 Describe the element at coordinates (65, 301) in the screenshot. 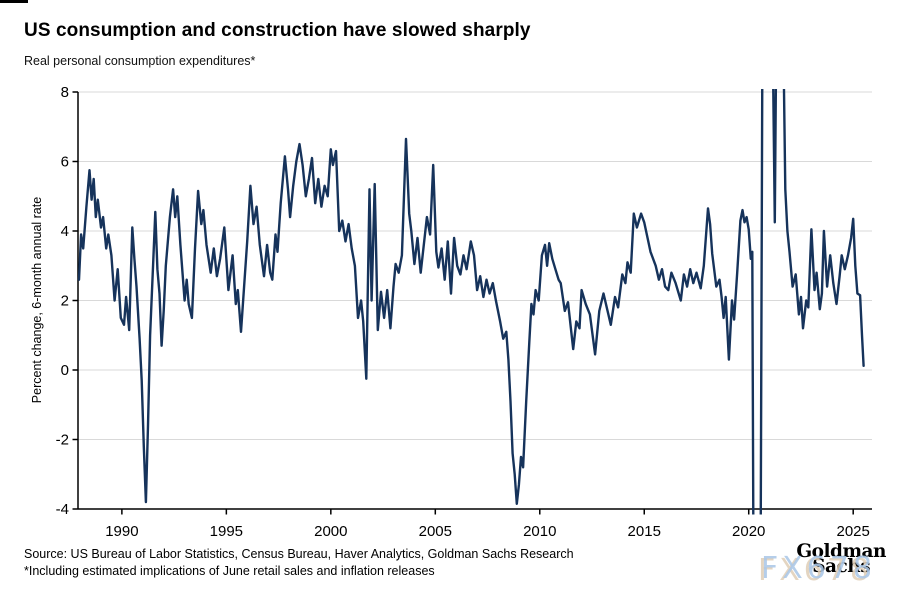

I see `y-tick-label: 2` at that location.